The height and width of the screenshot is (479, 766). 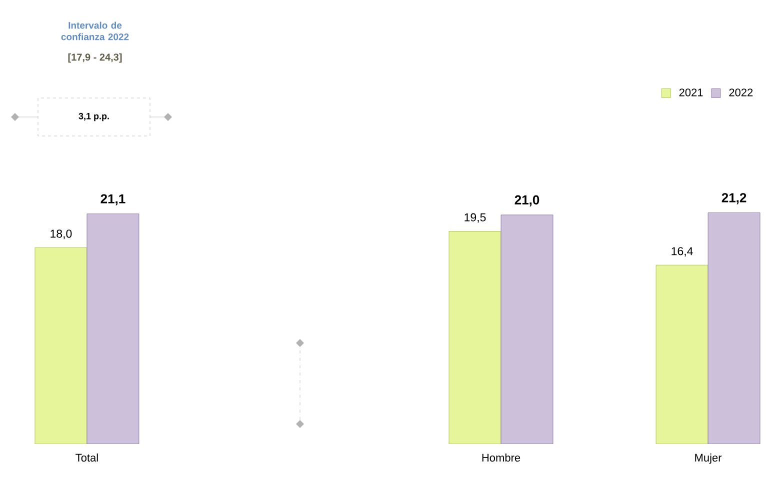 What do you see at coordinates (95, 31) in the screenshot?
I see `text: Intervalo de confianza 2022` at bounding box center [95, 31].